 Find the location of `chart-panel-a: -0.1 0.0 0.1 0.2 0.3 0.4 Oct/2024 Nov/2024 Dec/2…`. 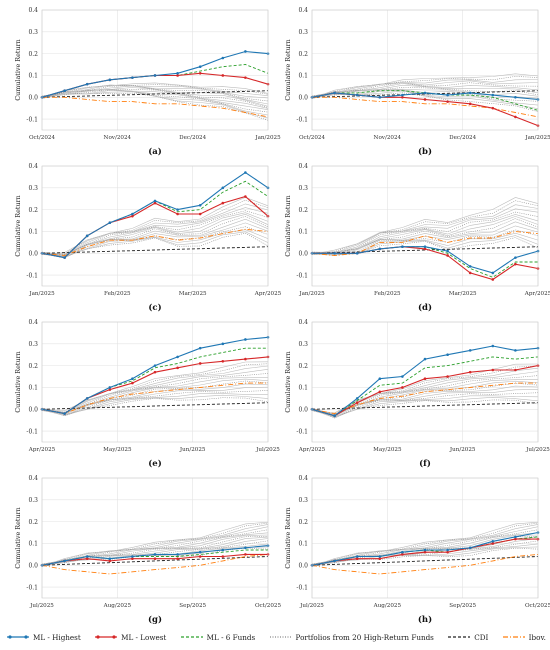

chart-panel-a: -0.1 0.0 0.1 0.2 0.3 0.4 Oct/2024 Nov/2024 Dec/2… is located at coordinates (147, 82).